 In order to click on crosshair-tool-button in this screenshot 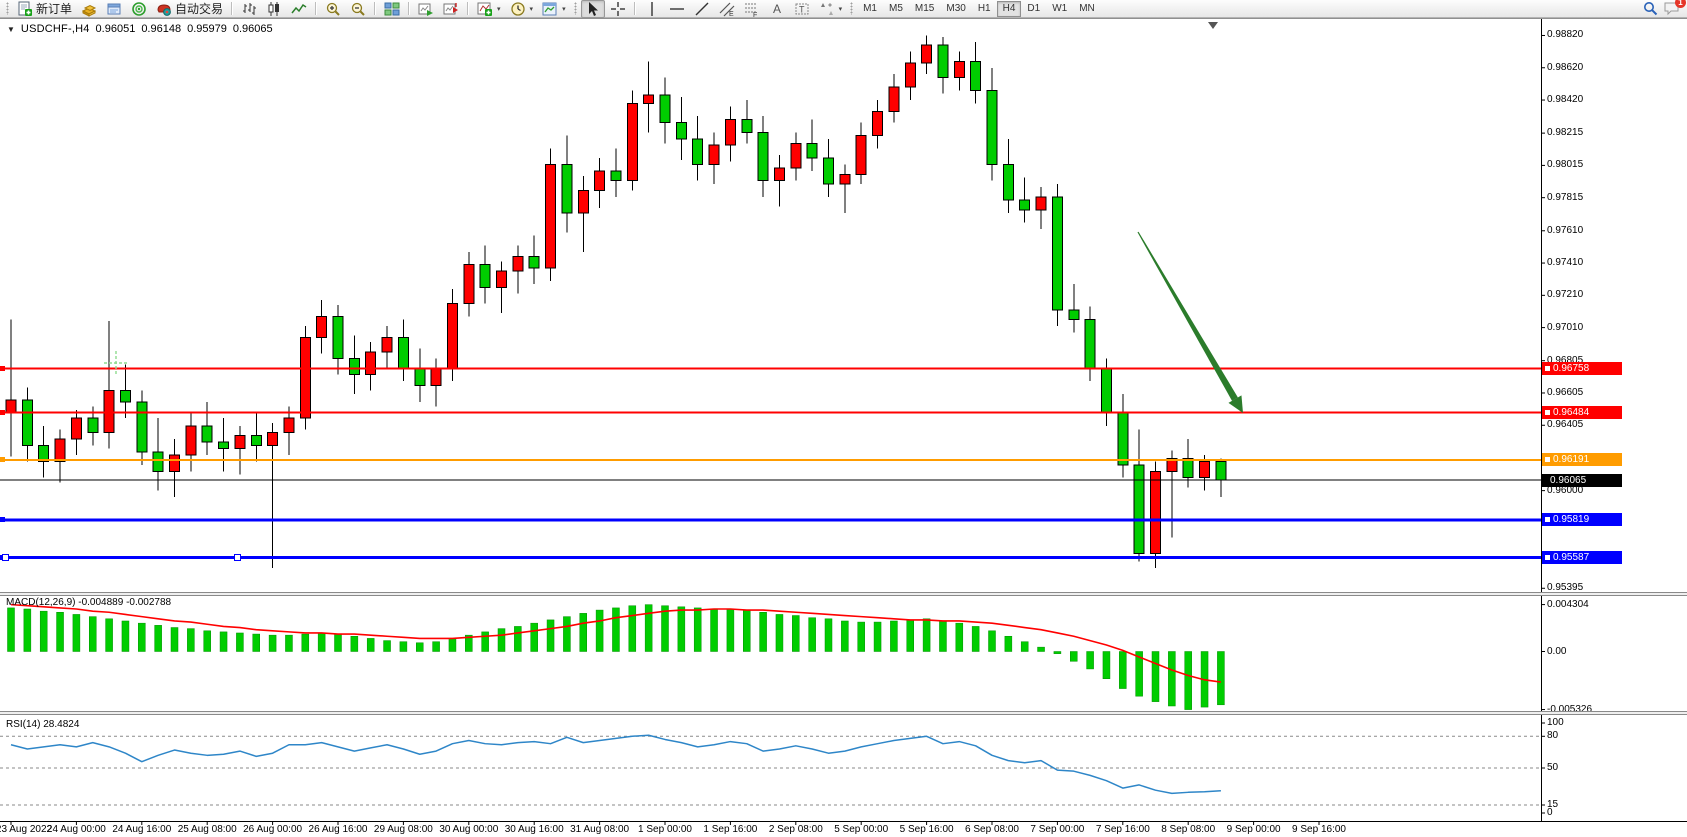, I will do `click(618, 9)`.